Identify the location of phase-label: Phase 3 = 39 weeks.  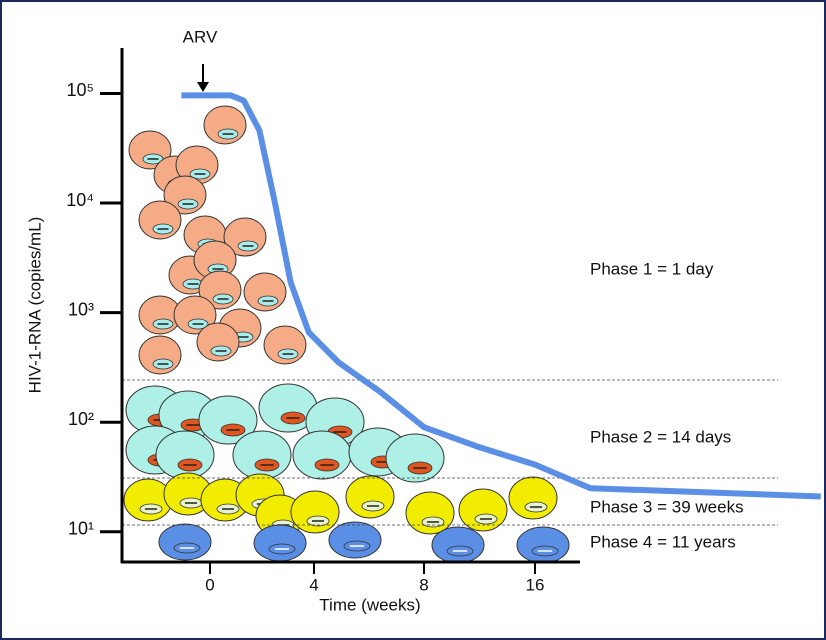
(667, 506).